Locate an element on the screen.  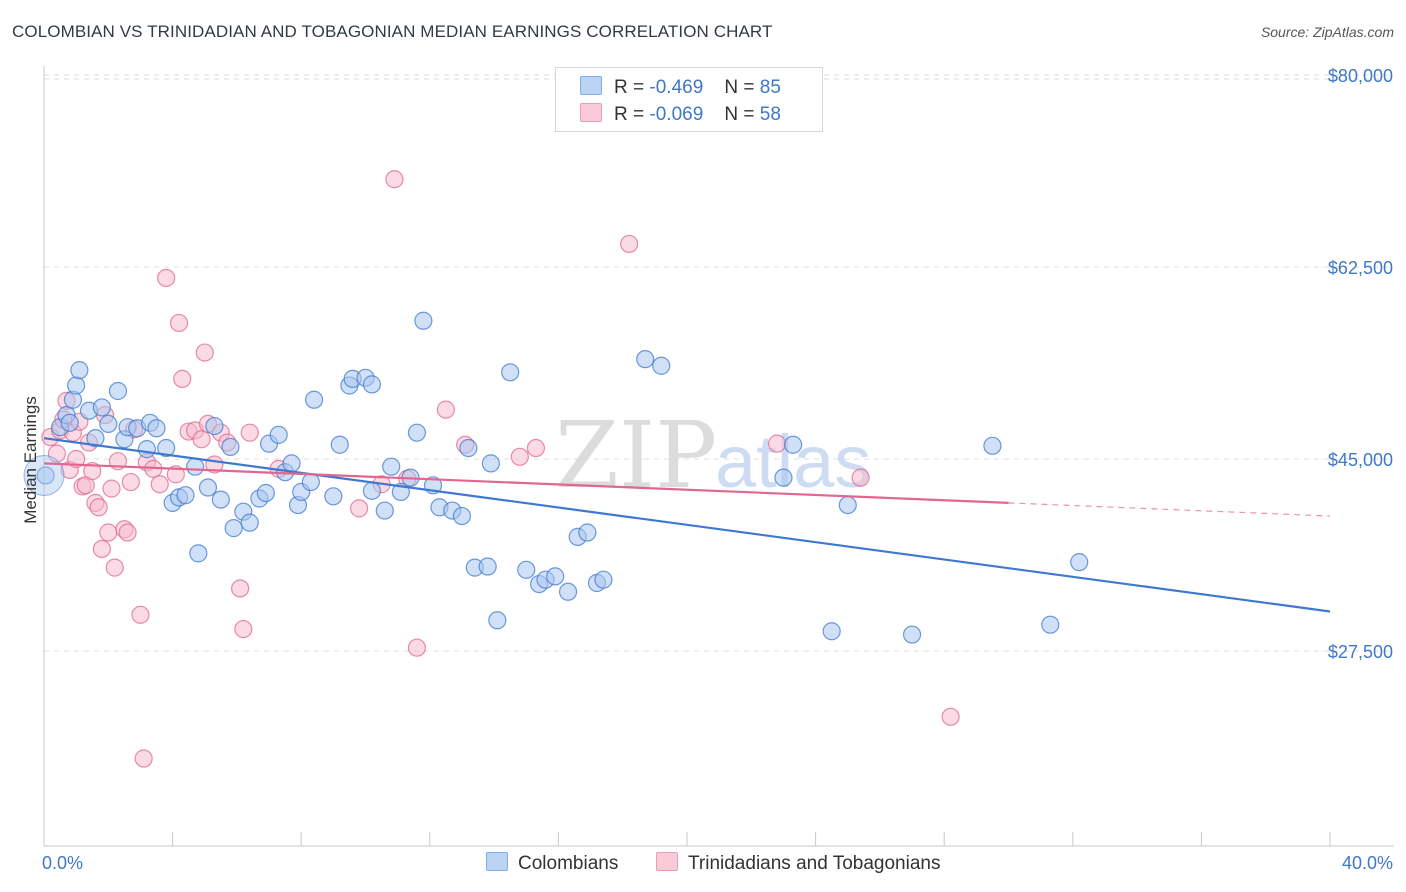
bottom-legend-colombians: Colombians is located at coordinates (552, 863).